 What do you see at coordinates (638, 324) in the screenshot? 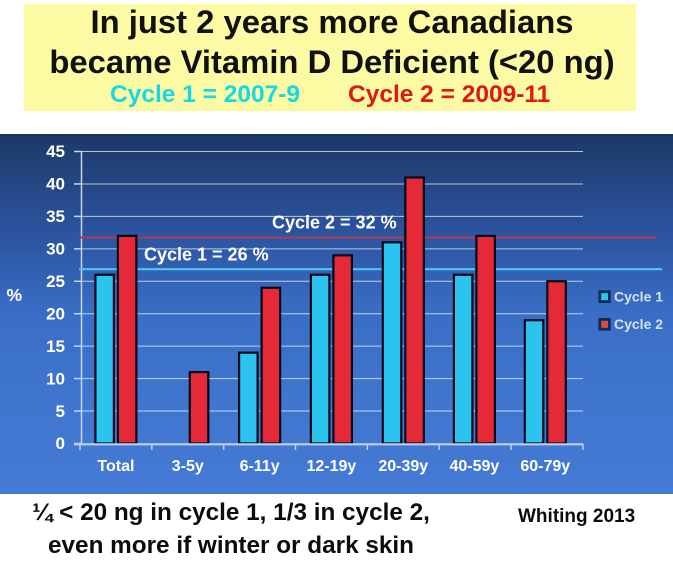
I see `svg-text: Cycle 2` at bounding box center [638, 324].